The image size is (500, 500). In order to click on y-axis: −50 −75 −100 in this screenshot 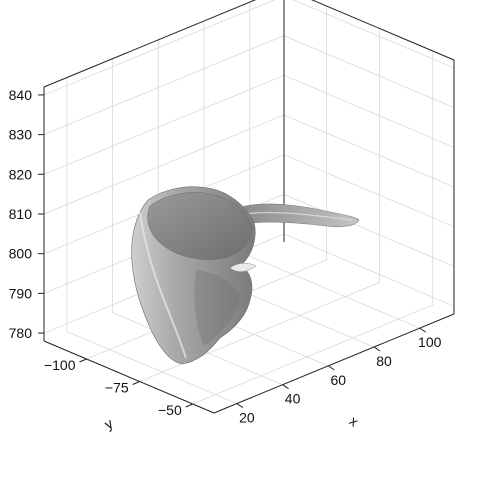, I will do `click(118, 387)`.